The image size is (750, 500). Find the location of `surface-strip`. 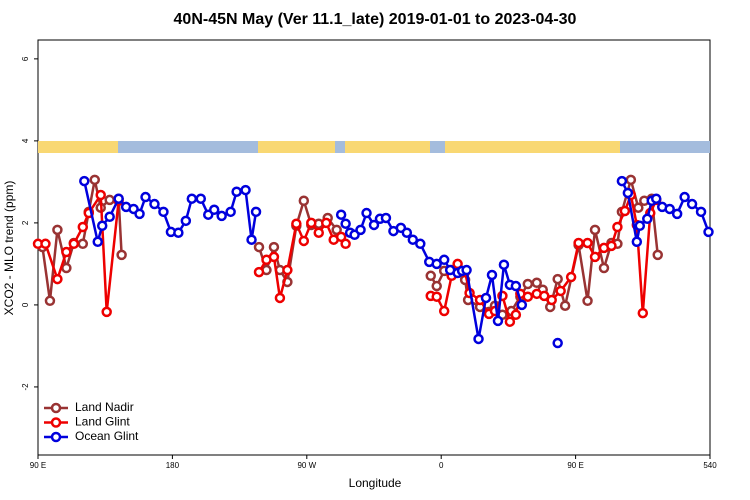

surface-strip is located at coordinates (374, 147).